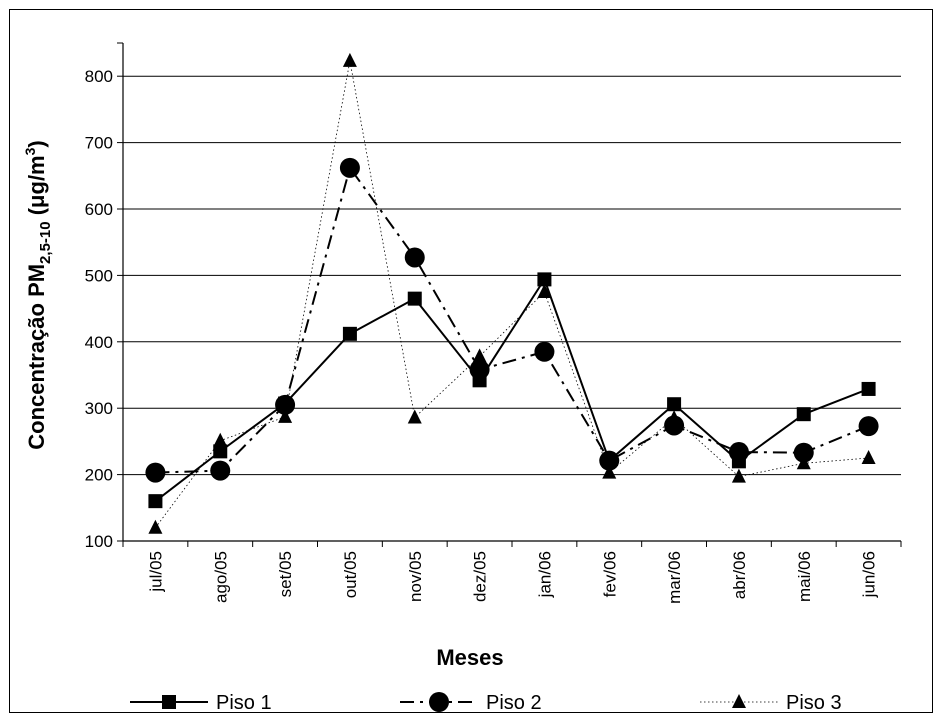 Image resolution: width=944 pixels, height=720 pixels. What do you see at coordinates (739, 701) in the screenshot?
I see `legend-marker-triangle` at bounding box center [739, 701].